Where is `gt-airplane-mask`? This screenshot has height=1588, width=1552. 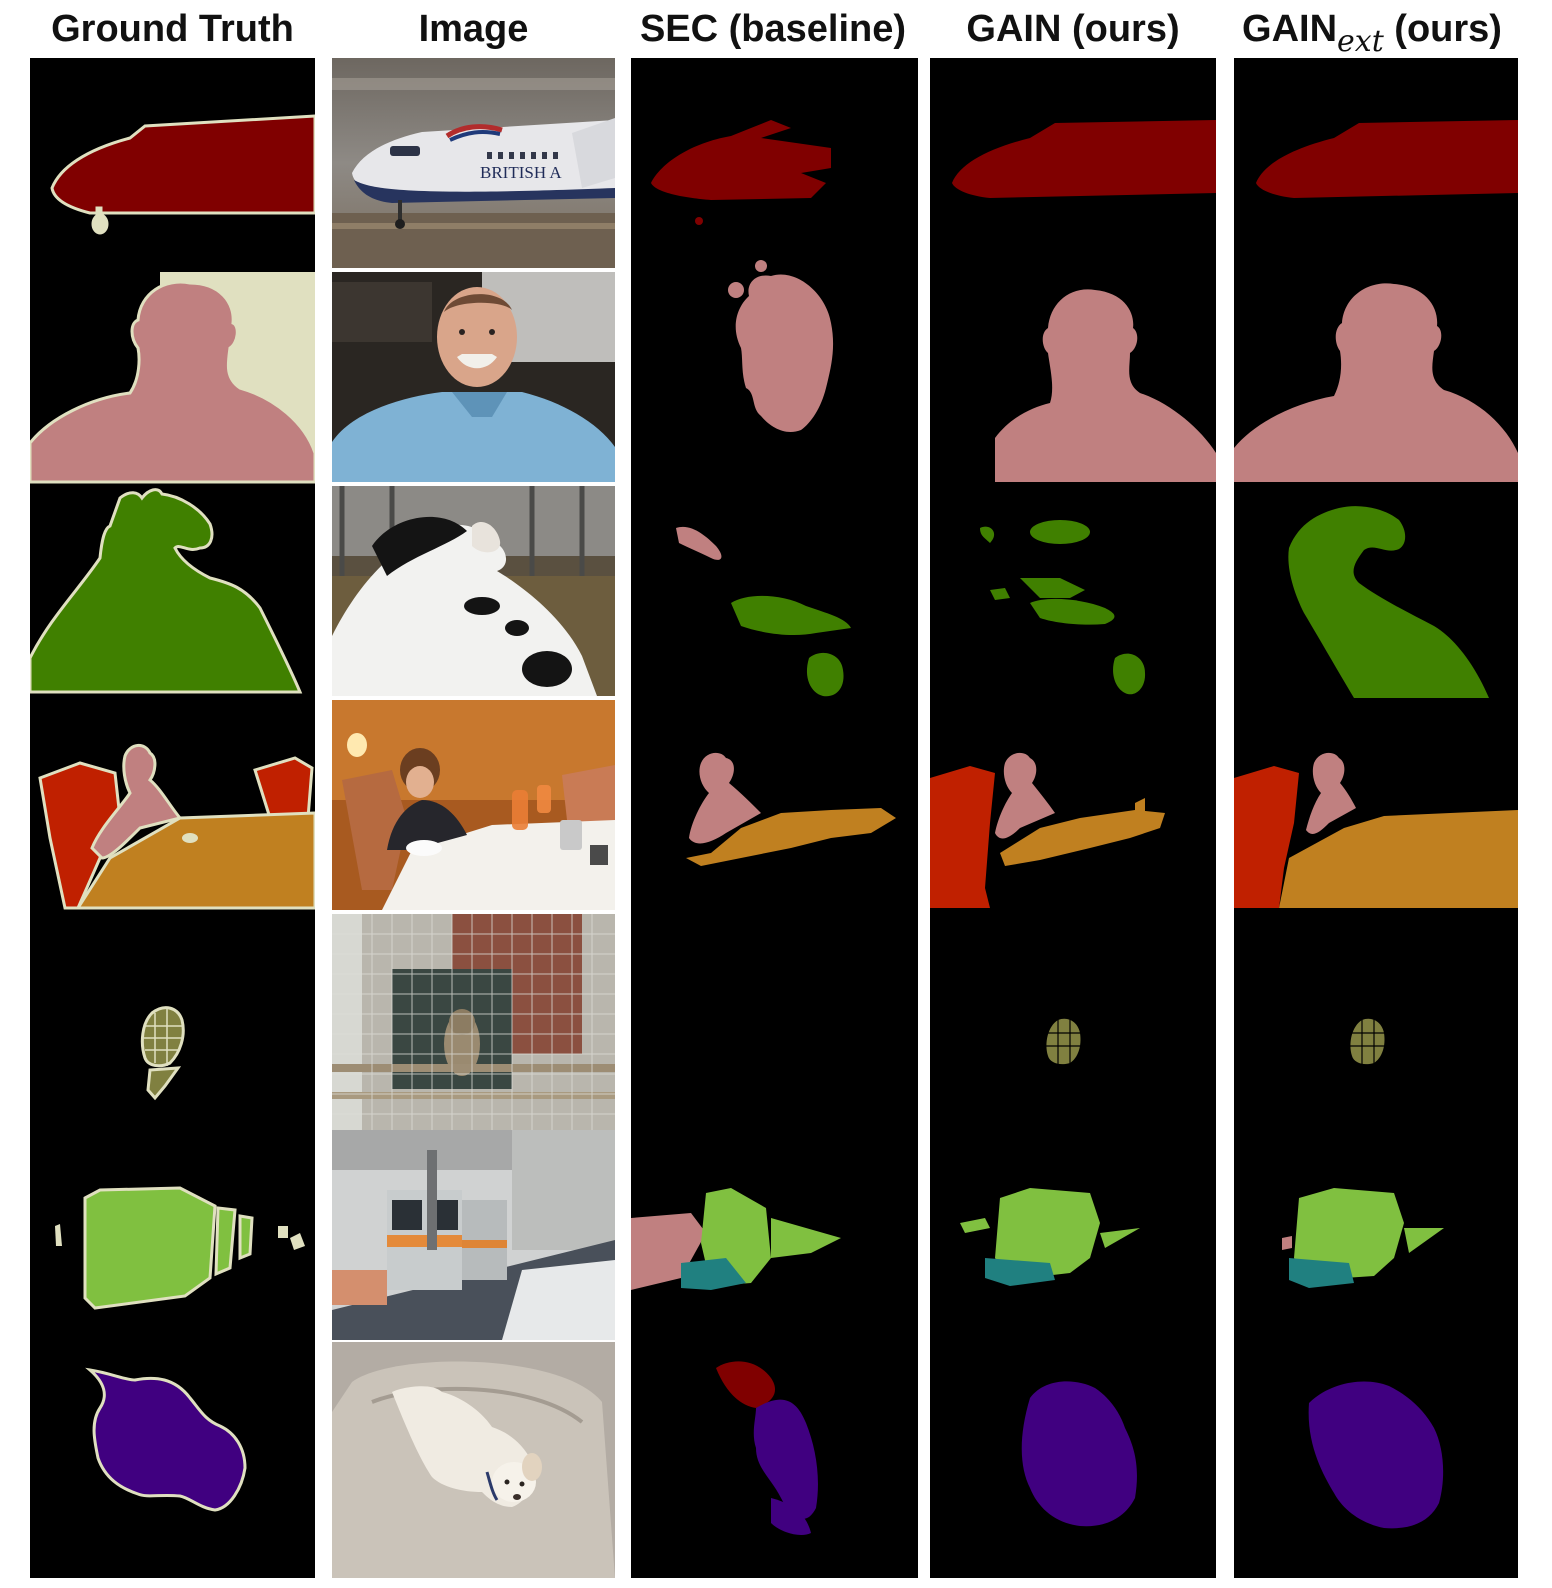 gt-airplane-mask is located at coordinates (182, 174).